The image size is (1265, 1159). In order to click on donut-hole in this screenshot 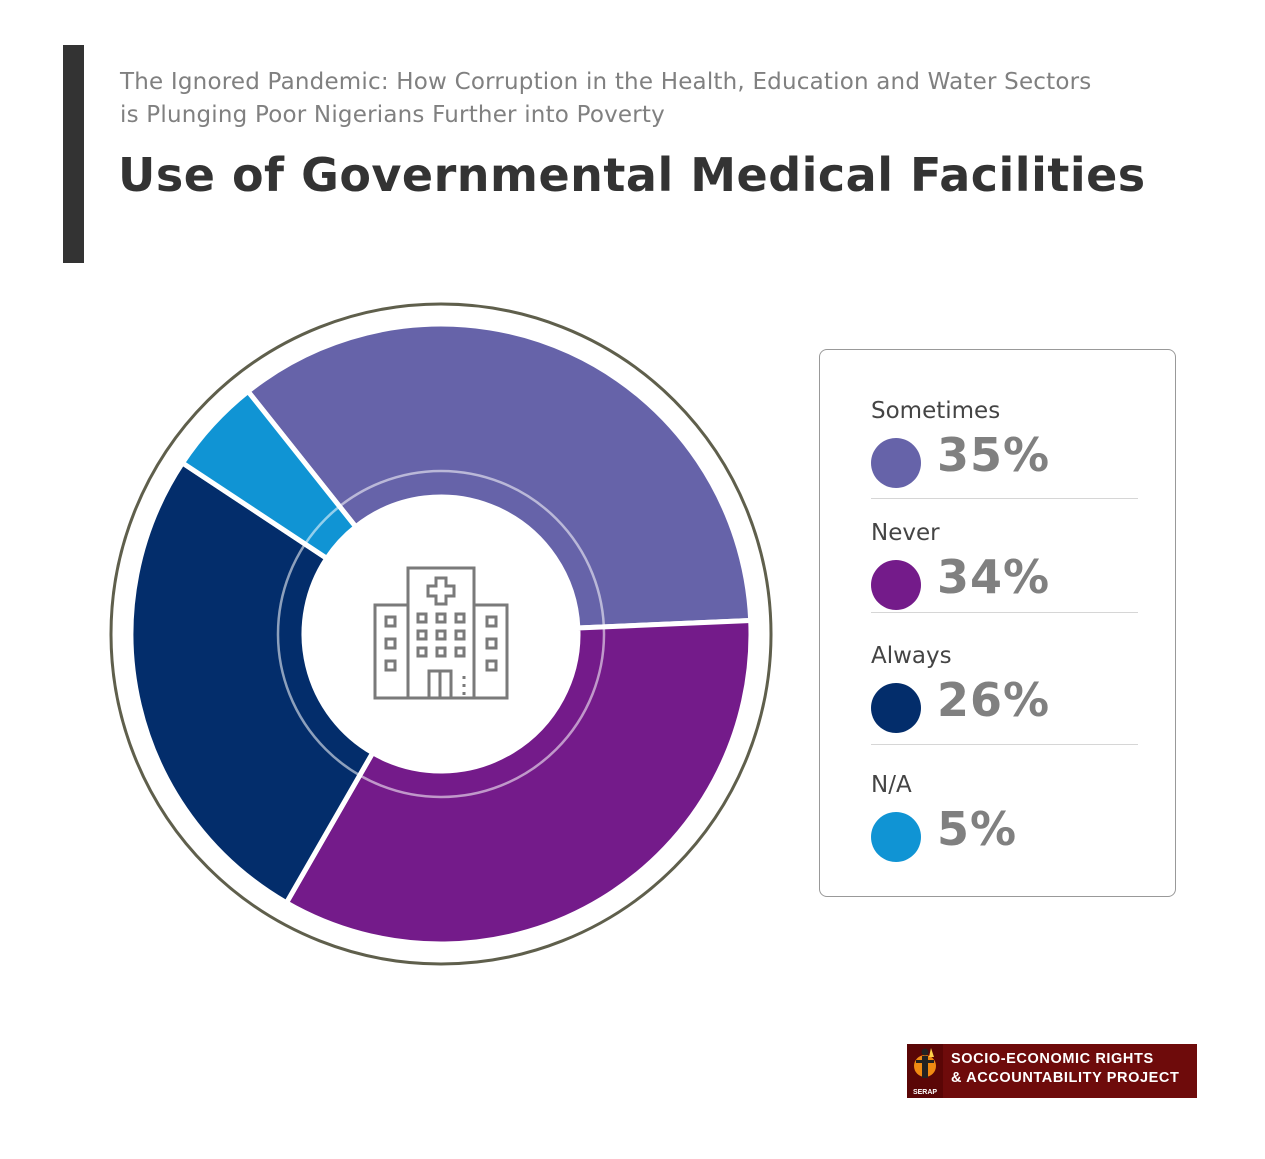, I will do `click(441, 634)`.